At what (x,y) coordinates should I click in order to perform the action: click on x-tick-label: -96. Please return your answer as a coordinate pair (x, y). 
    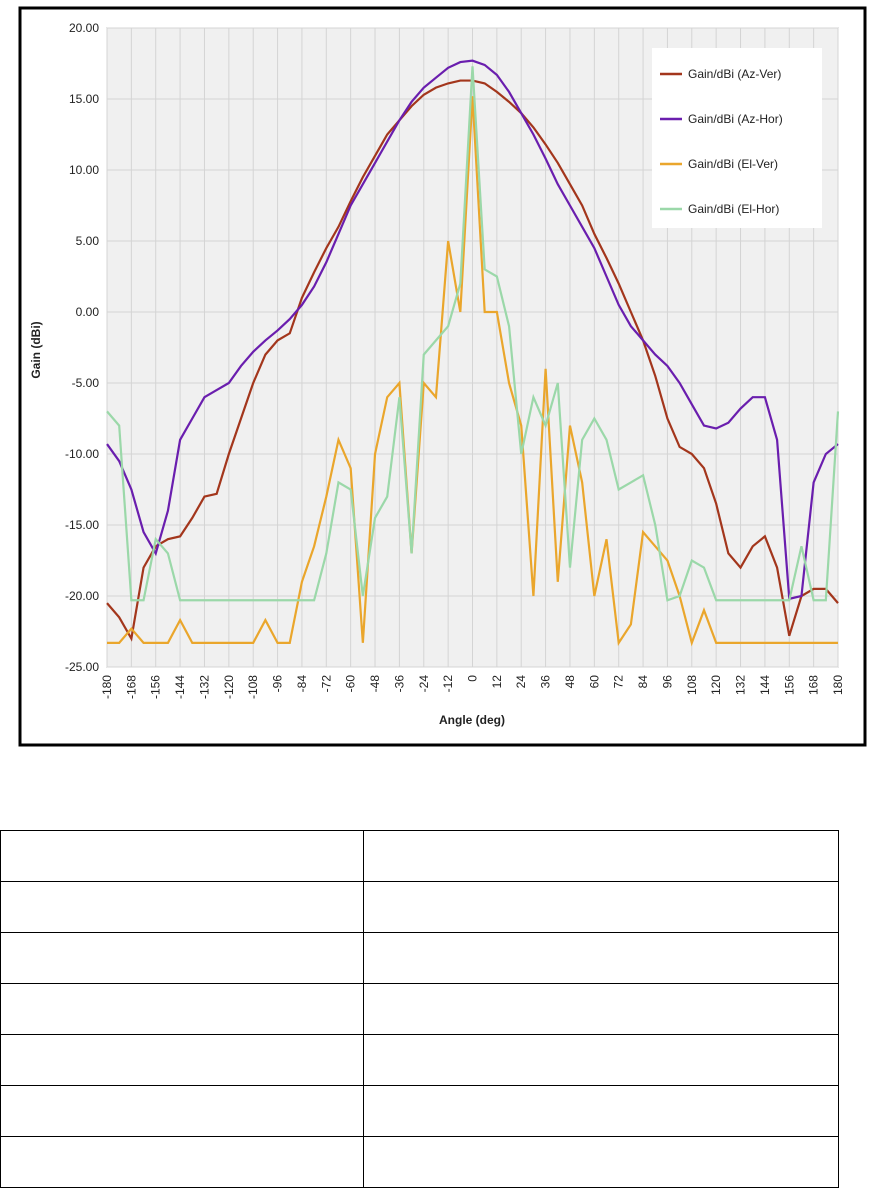
    Looking at the image, I should click on (278, 684).